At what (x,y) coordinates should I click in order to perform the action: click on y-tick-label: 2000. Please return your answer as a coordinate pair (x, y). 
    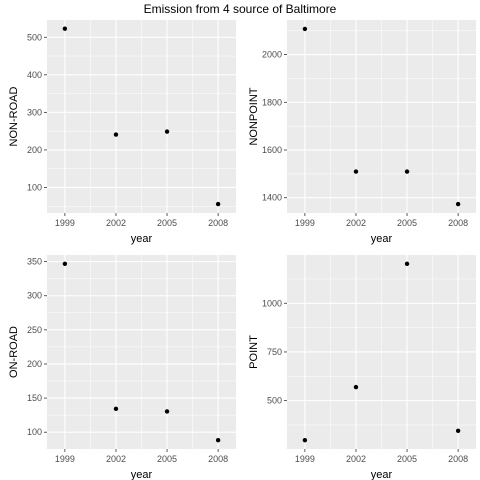
    Looking at the image, I should click on (272, 55).